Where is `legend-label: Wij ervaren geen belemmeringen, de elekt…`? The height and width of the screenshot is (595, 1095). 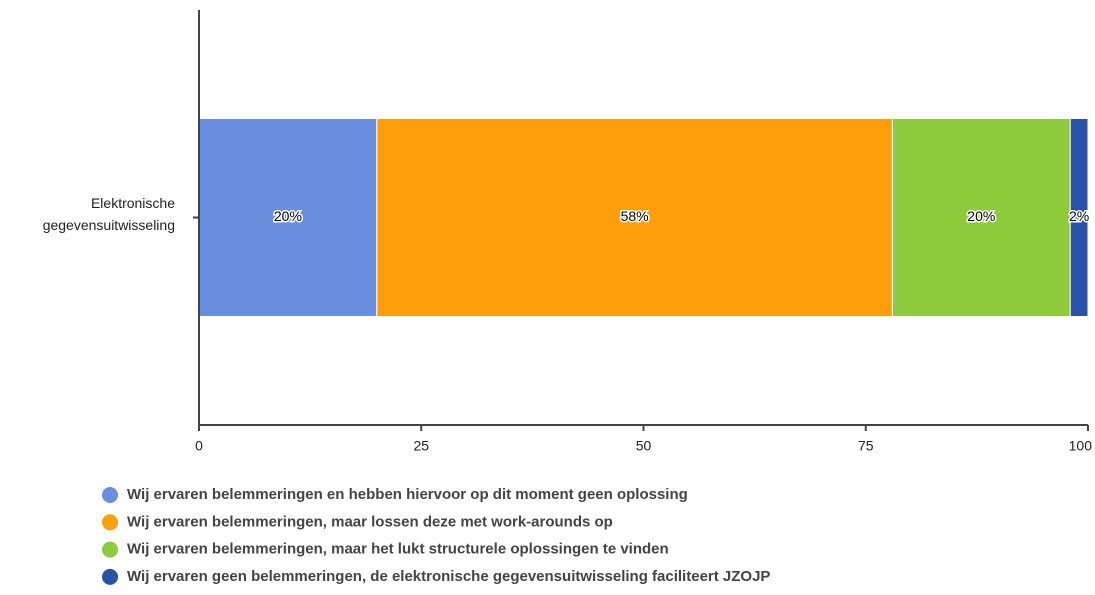 legend-label: Wij ervaren geen belemmeringen, de elekt… is located at coordinates (448, 576).